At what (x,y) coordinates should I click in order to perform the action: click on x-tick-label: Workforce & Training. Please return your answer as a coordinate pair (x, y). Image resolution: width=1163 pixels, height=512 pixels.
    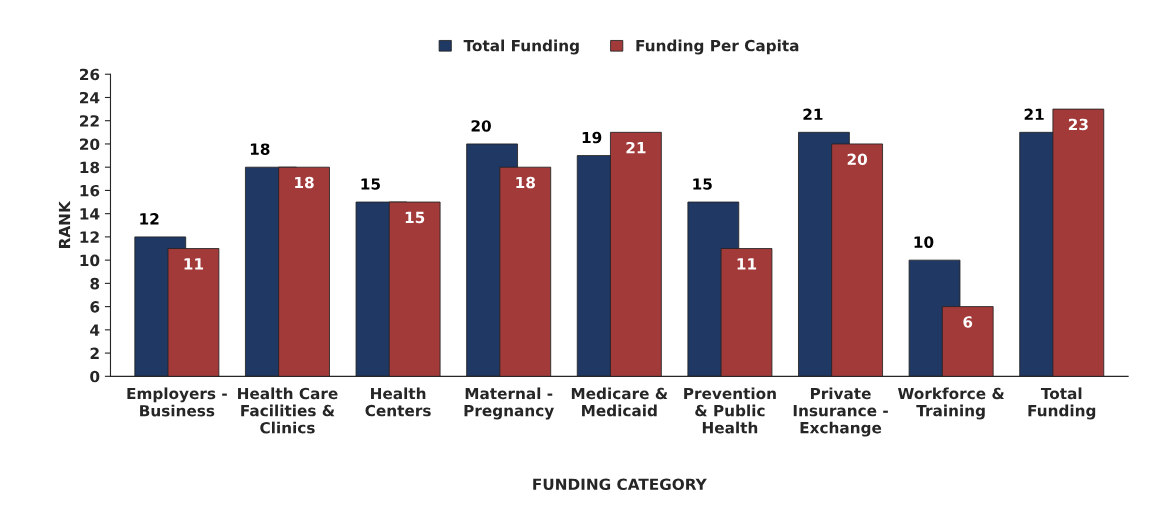
    Looking at the image, I should click on (951, 403).